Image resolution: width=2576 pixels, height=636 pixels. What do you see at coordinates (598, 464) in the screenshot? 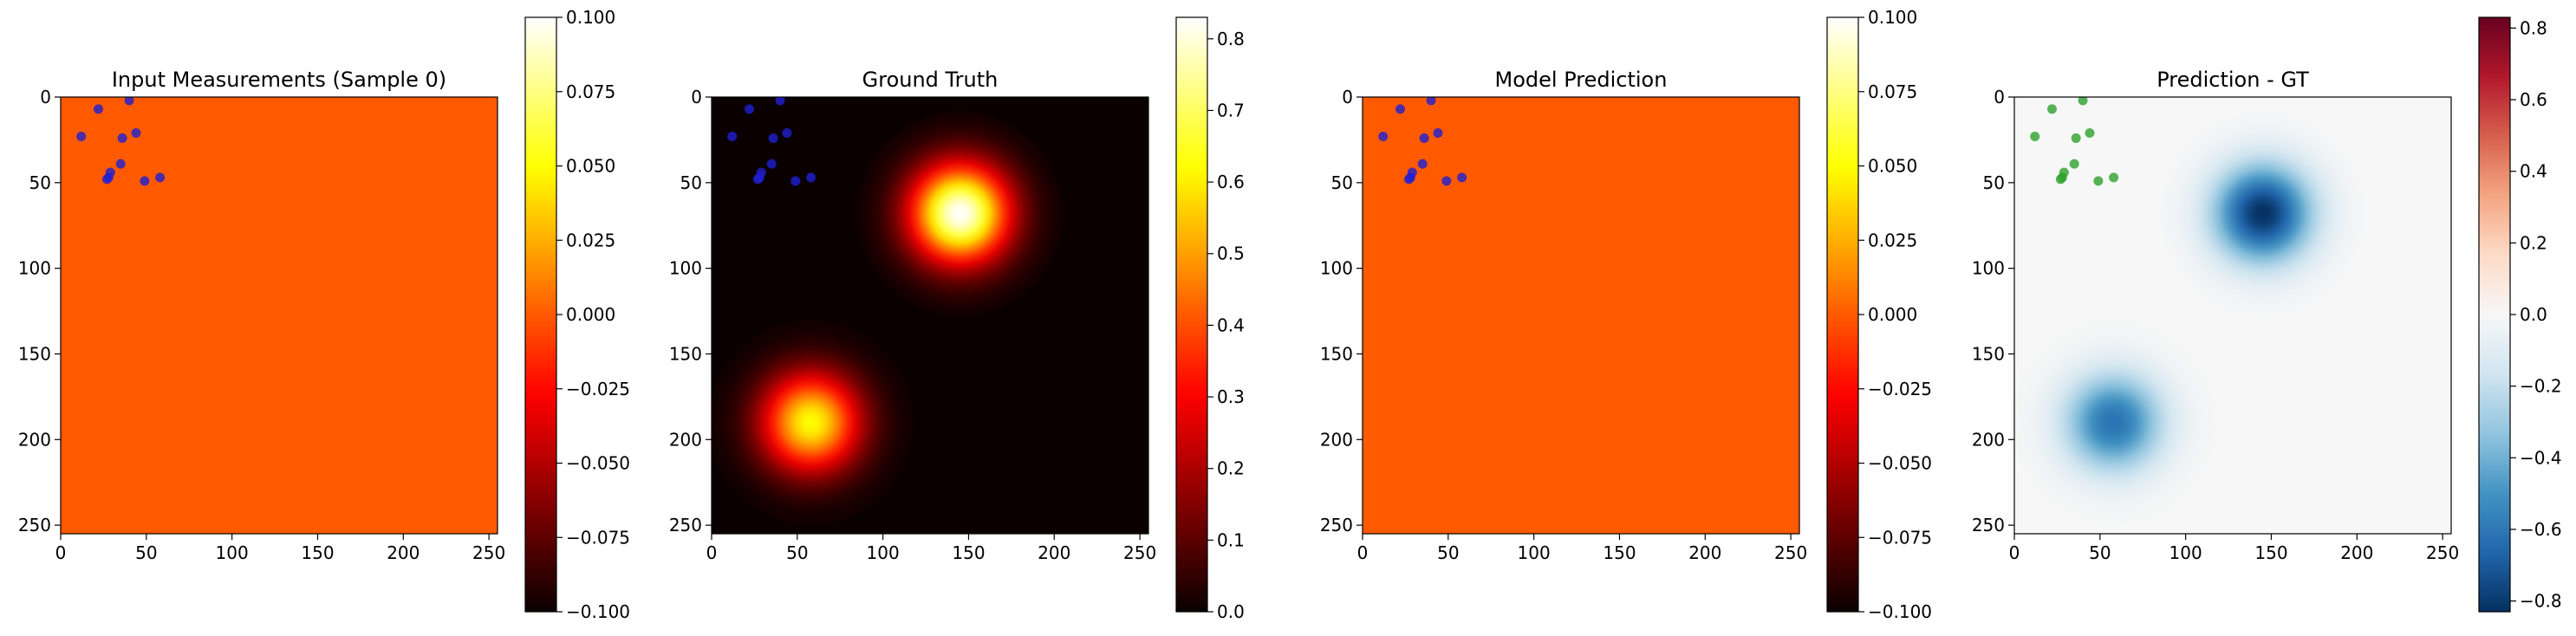
I see `colorbar-tick-label: −0.050` at bounding box center [598, 464].